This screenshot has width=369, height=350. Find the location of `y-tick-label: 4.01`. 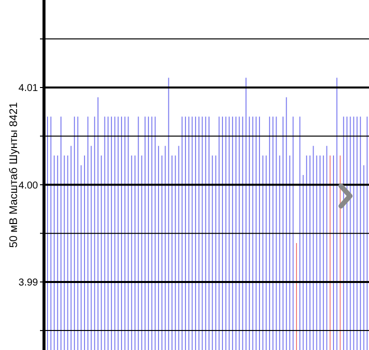

y-tick-label: 4.01 is located at coordinates (28, 88).